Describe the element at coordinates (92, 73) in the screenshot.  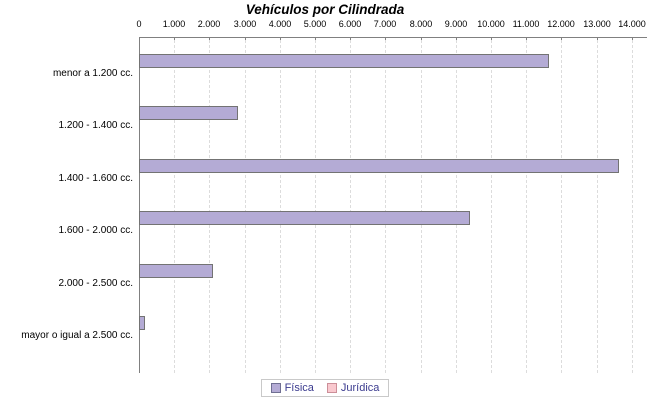
I see `category-label: menor a 1.200 cc.` at that location.